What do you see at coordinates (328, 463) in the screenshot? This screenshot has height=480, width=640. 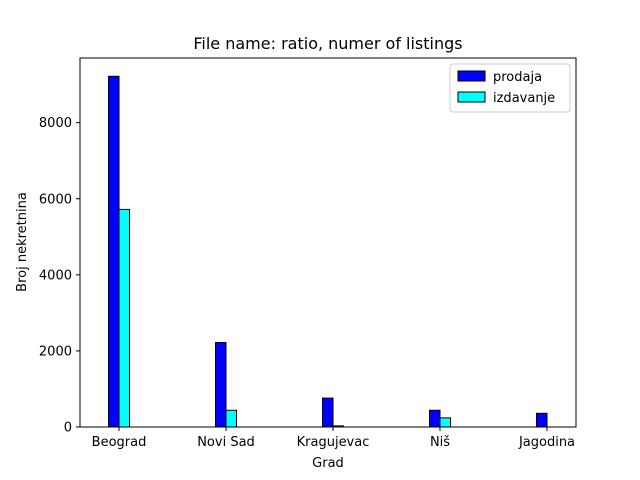 I see `x-axis-title: Grad` at bounding box center [328, 463].